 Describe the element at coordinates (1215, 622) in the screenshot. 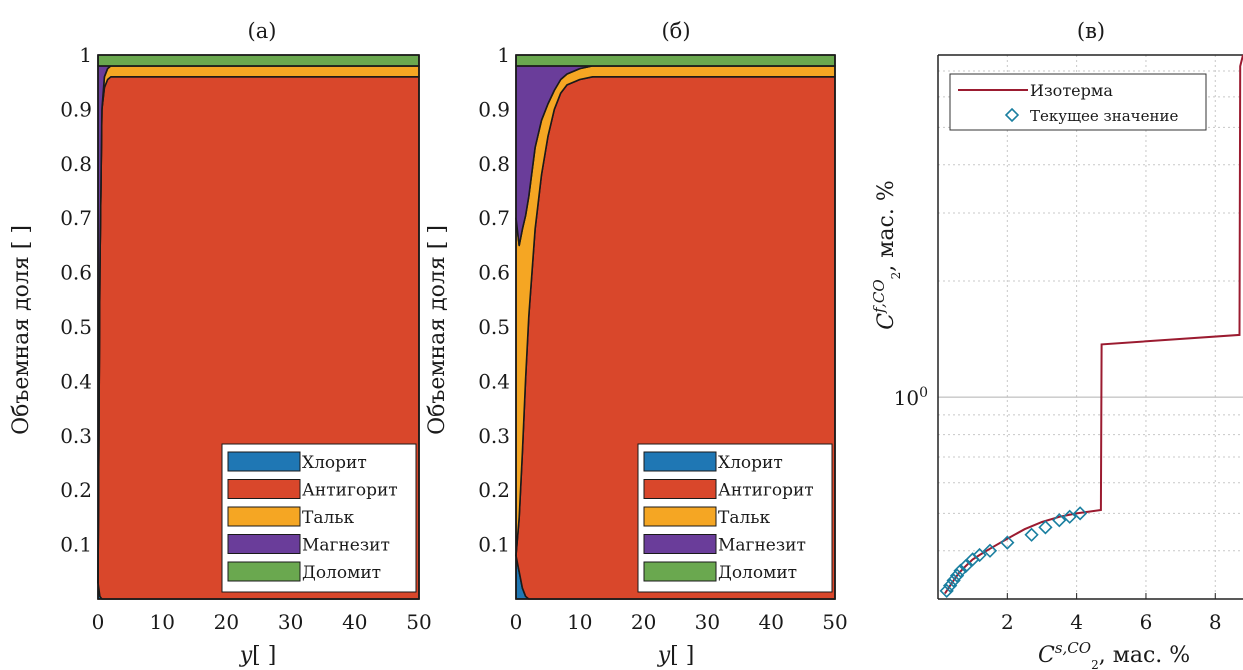

I see `panel-c-x-tick-label: 8` at that location.